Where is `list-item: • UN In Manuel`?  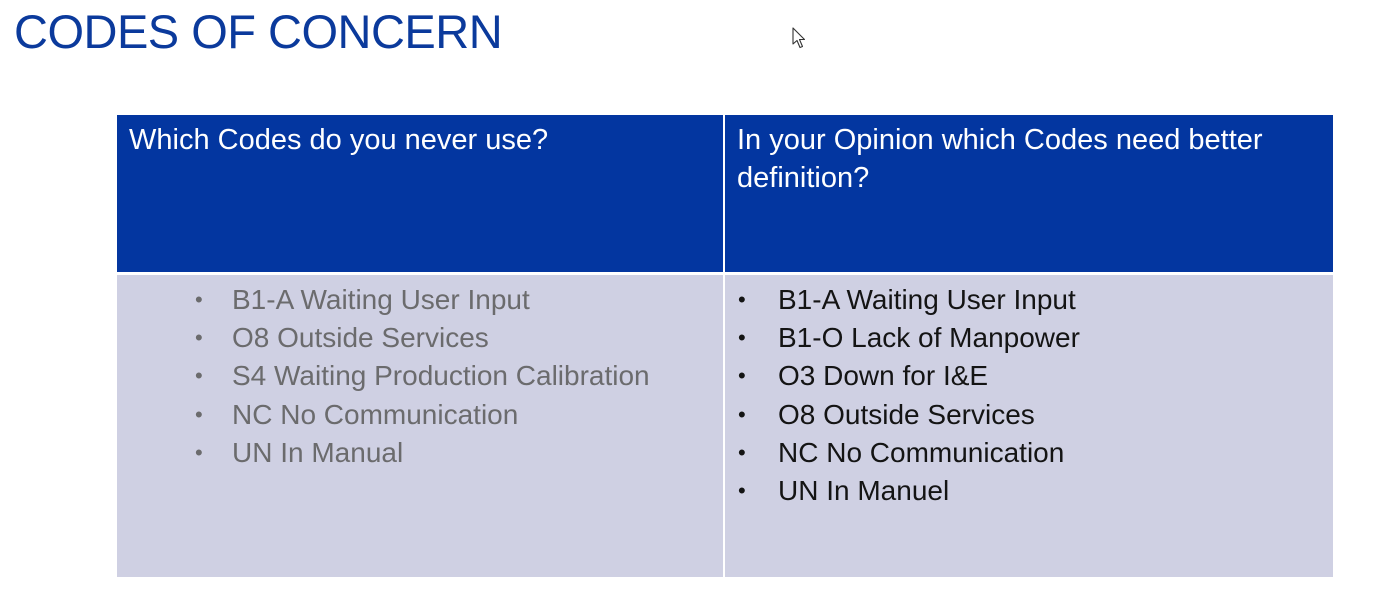 list-item: • UN In Manuel is located at coordinates (1029, 491).